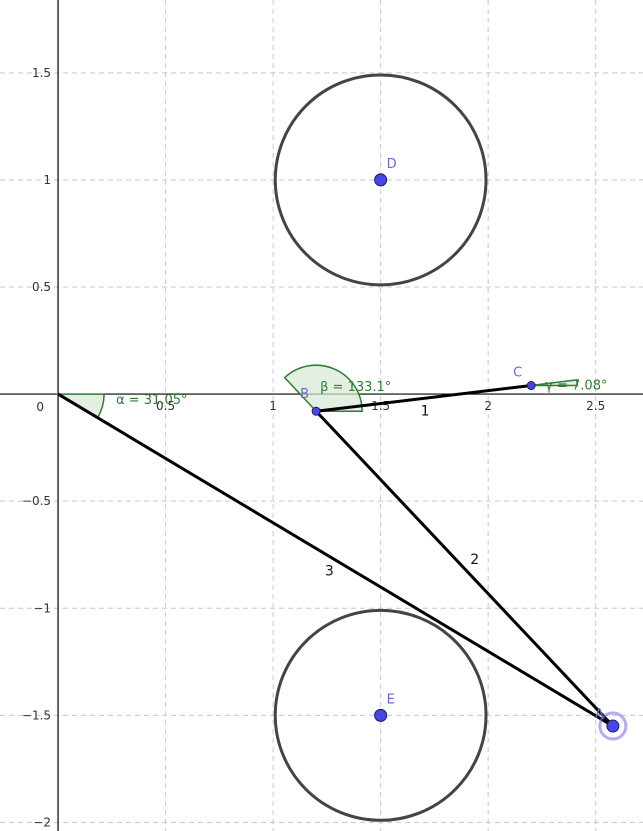 The width and height of the screenshot is (643, 831). Describe the element at coordinates (42, 822) in the screenshot. I see `y-tick-label: −2` at that location.